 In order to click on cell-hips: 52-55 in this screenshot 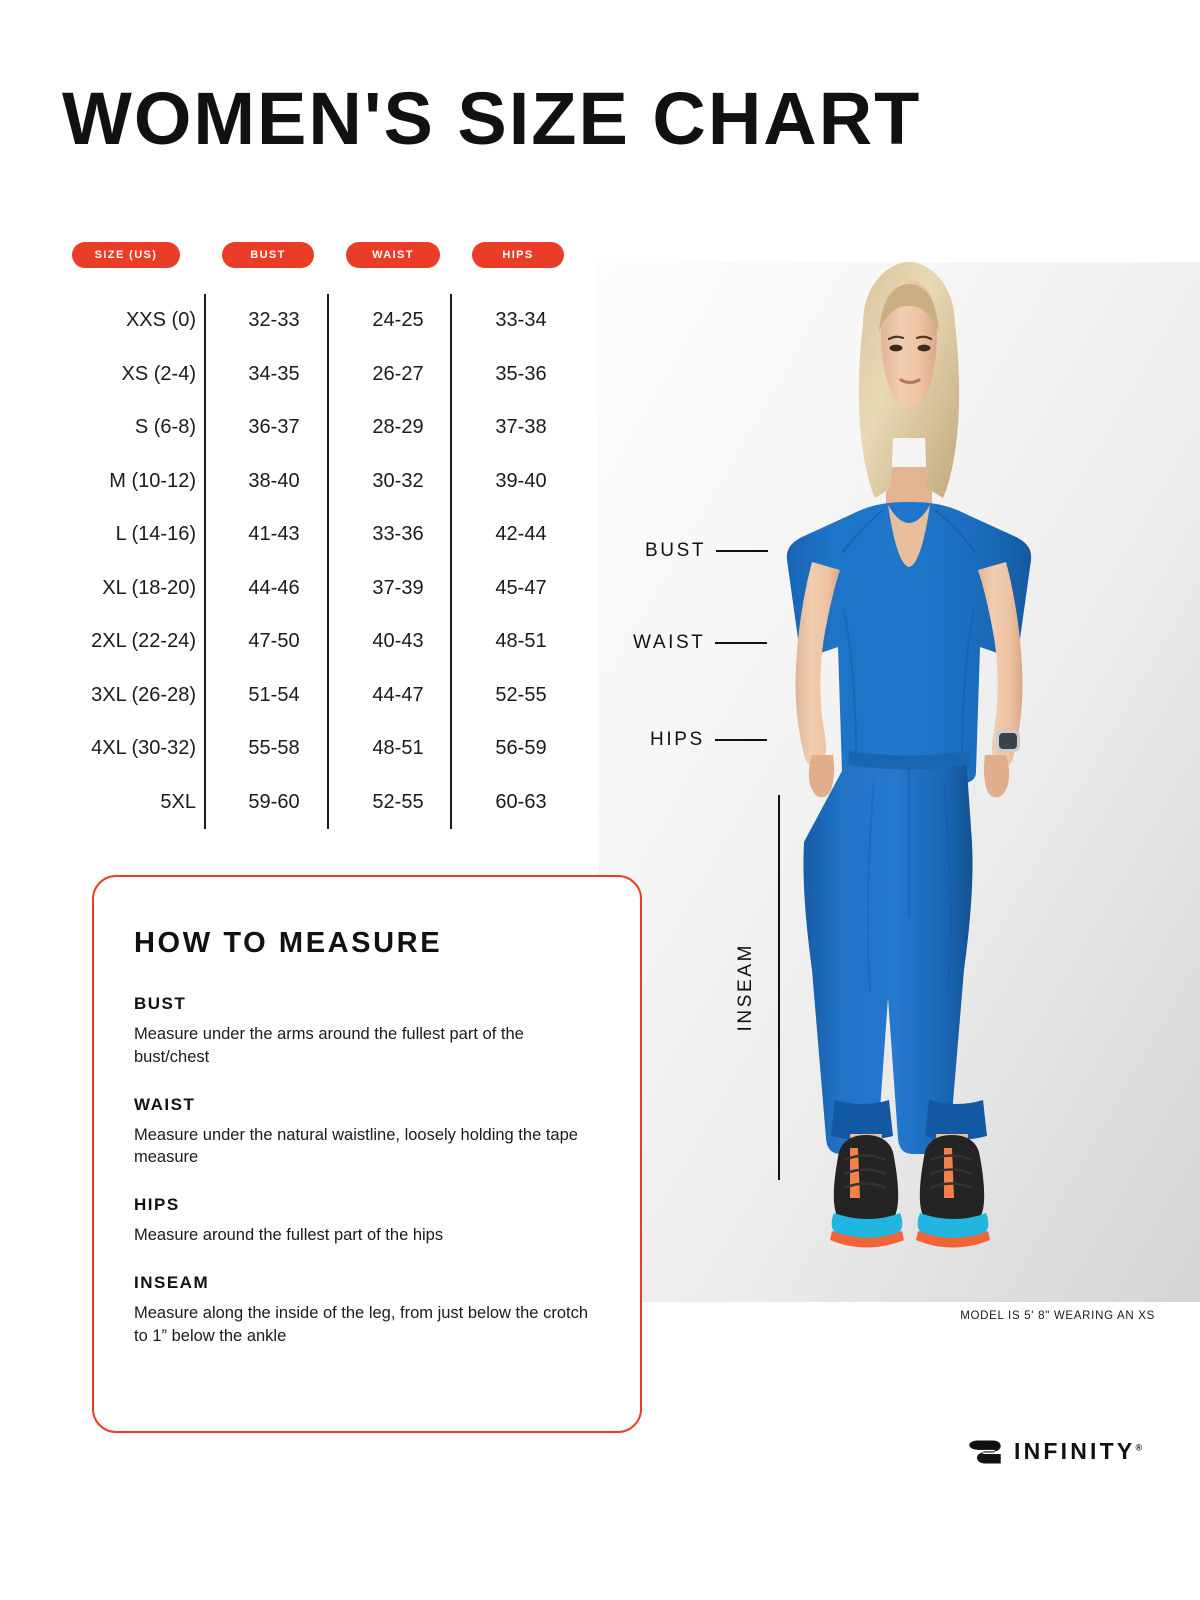, I will do `click(521, 694)`.